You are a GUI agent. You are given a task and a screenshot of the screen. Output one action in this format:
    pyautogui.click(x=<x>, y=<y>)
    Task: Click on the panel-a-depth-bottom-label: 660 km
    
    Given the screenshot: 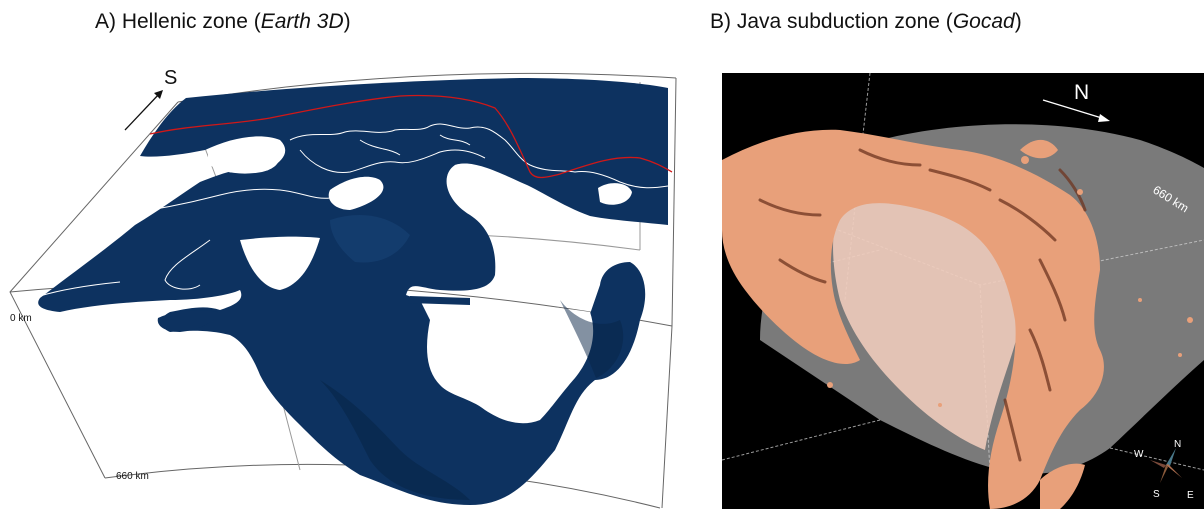 What is the action you would take?
    pyautogui.click(x=132, y=476)
    